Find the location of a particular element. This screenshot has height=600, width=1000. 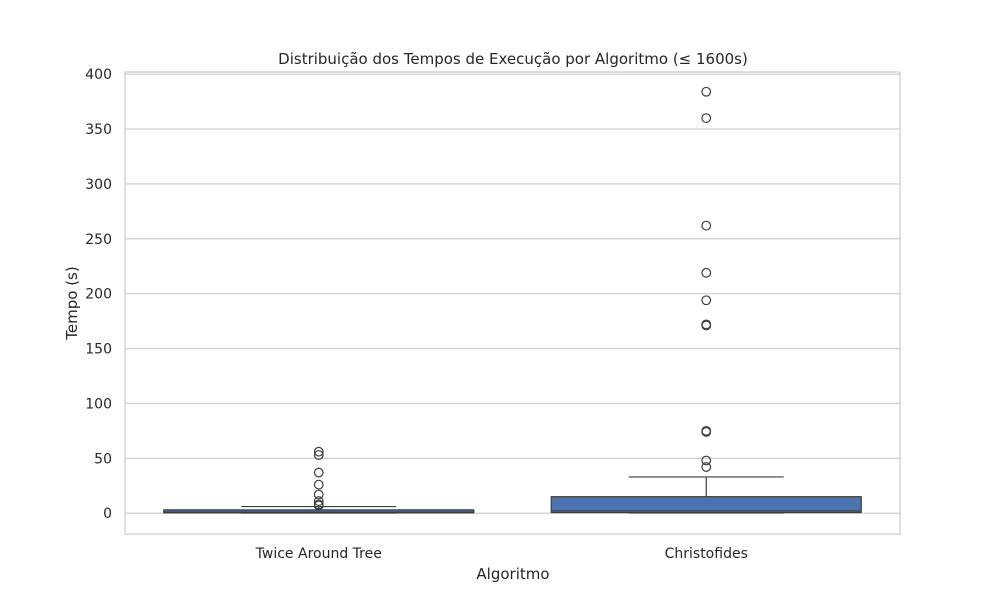

y-tick-label: 150 is located at coordinates (98, 350).